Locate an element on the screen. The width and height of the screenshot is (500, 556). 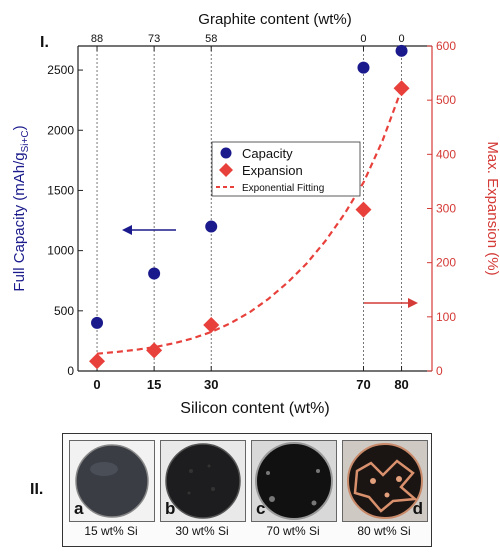
top-axis-label: Graphite content (wt%) is located at coordinates (274, 19).